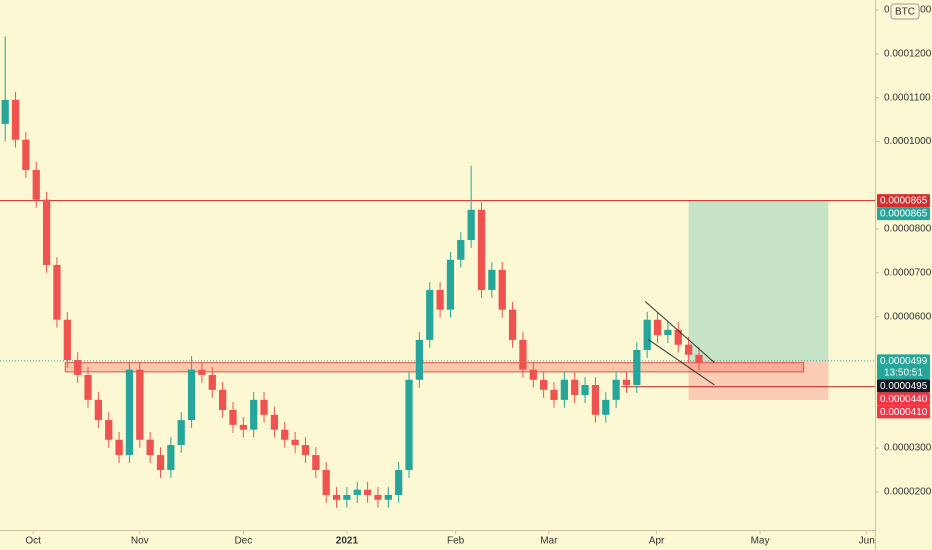  I want to click on target-zone, so click(758, 280).